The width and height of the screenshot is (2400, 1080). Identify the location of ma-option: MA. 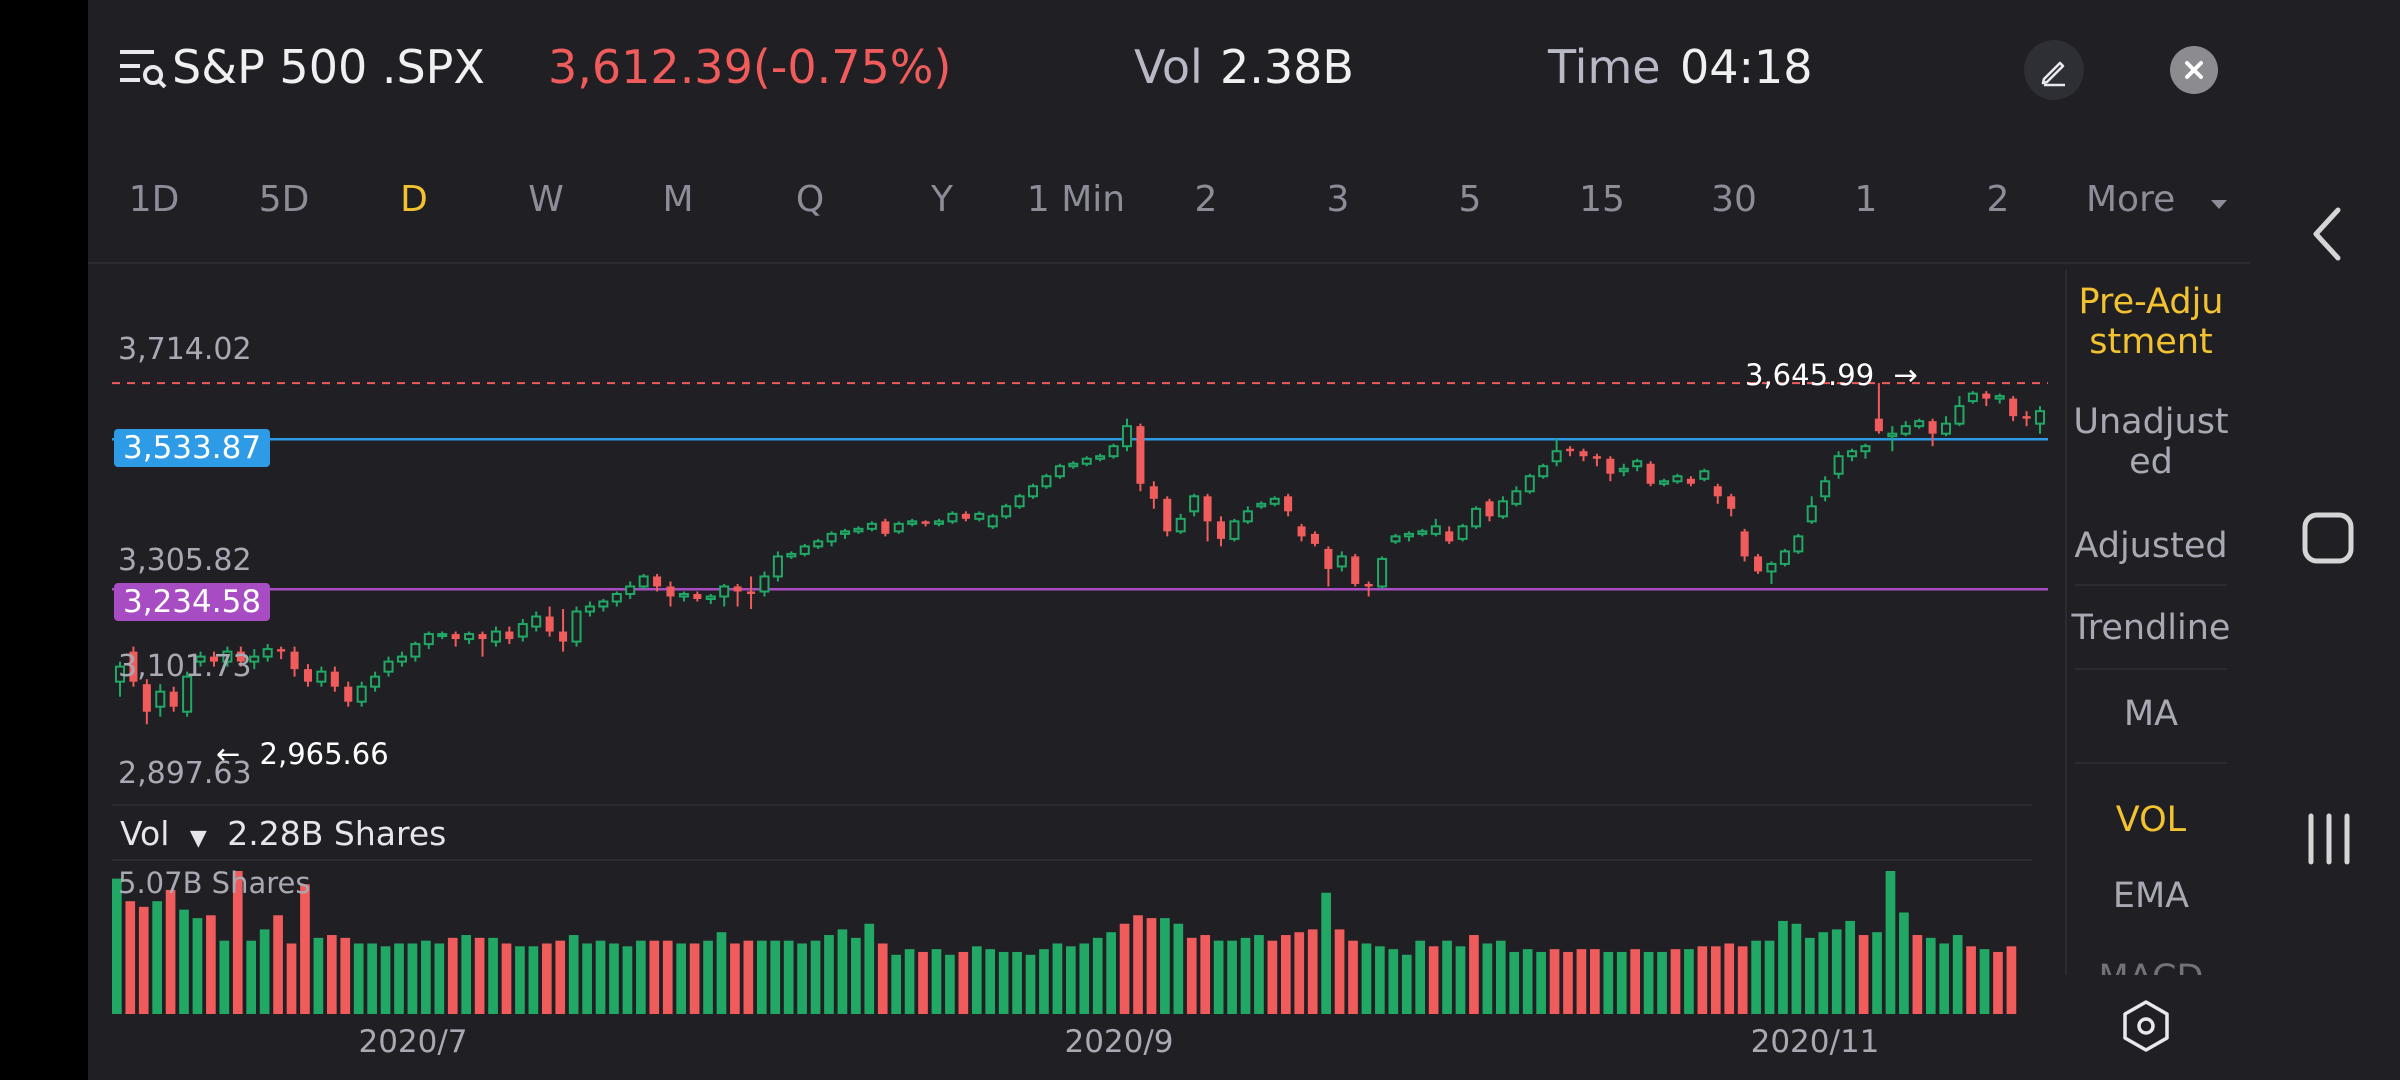
(2151, 714).